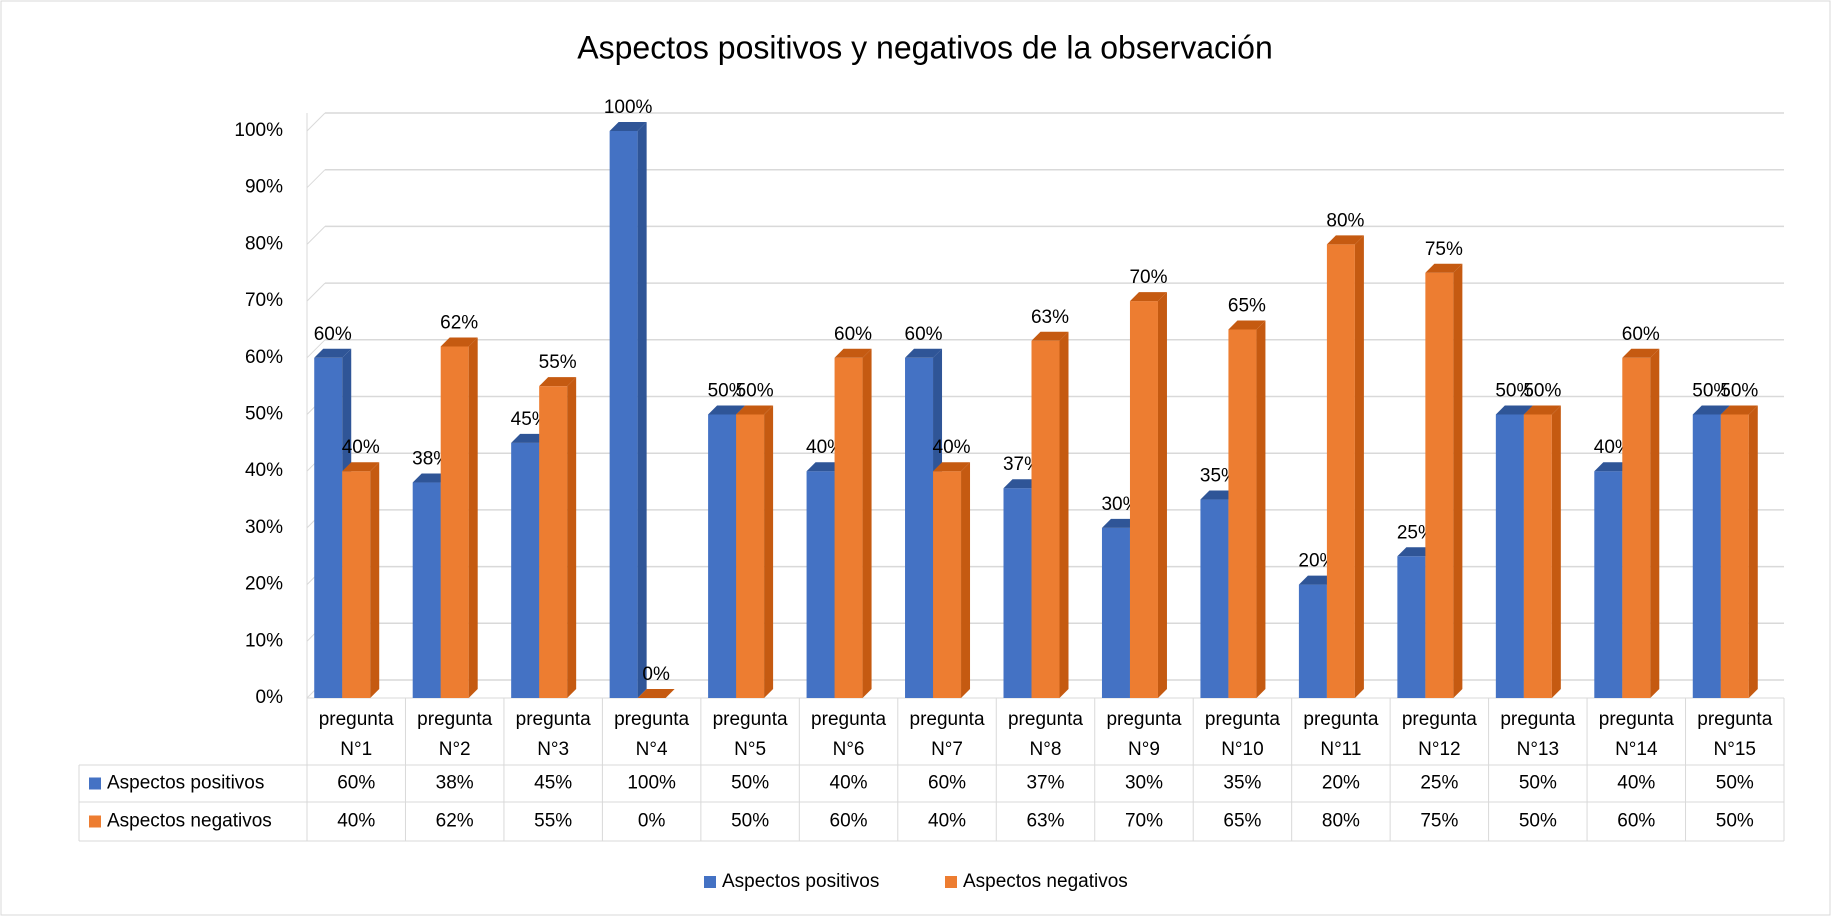 This screenshot has height=916, width=1831. Describe the element at coordinates (95, 783) in the screenshot. I see `legend-key` at that location.